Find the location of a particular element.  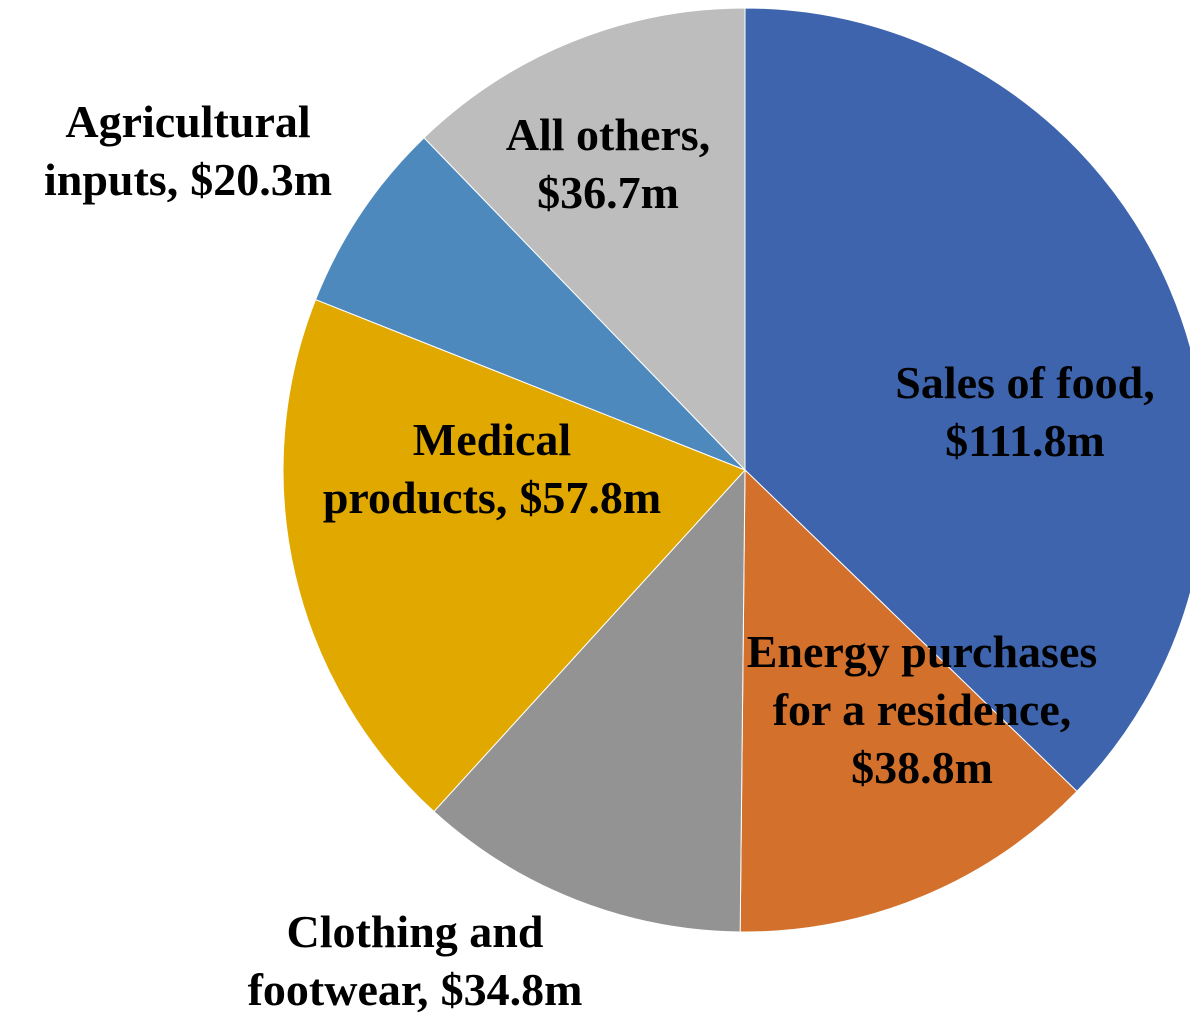

category-label: products, is located at coordinates (415, 497).